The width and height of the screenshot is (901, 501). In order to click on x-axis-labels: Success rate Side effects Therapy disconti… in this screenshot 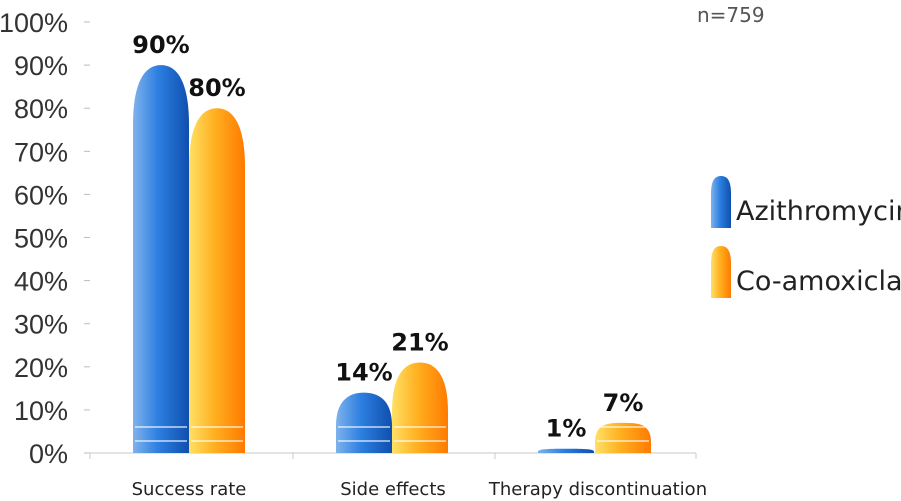, I will do `click(419, 489)`.